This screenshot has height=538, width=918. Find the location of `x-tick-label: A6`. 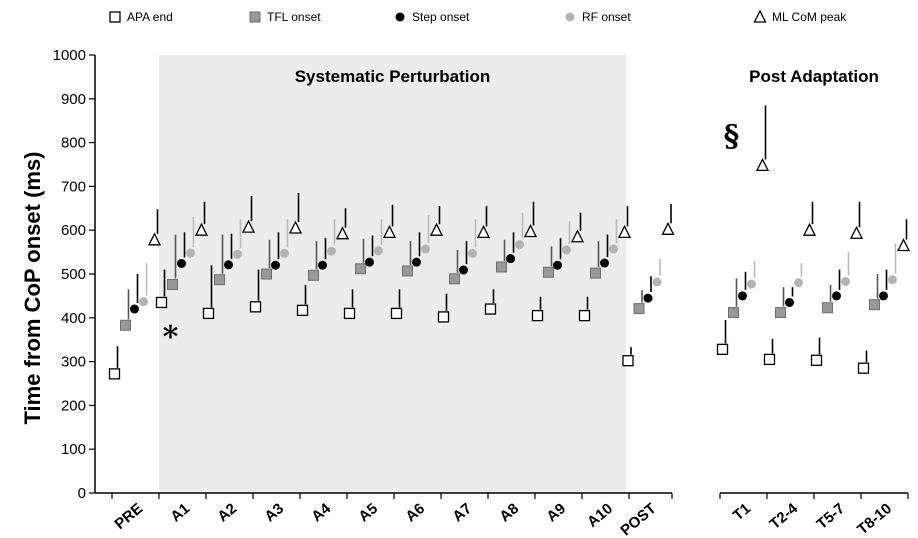

x-tick-label: A6 is located at coordinates (415, 512).